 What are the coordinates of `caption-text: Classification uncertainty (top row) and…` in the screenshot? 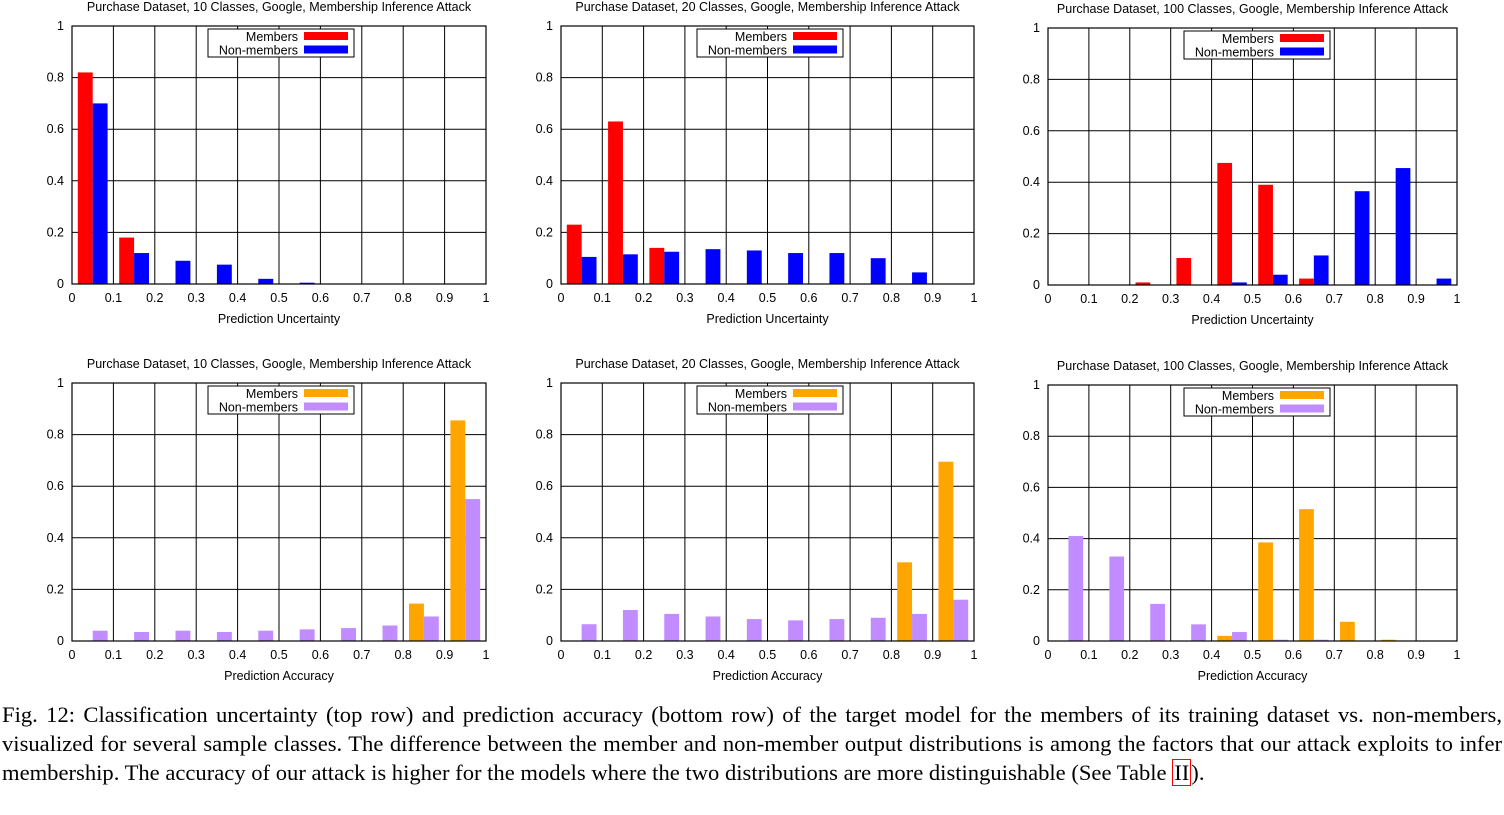 It's located at (752, 743).